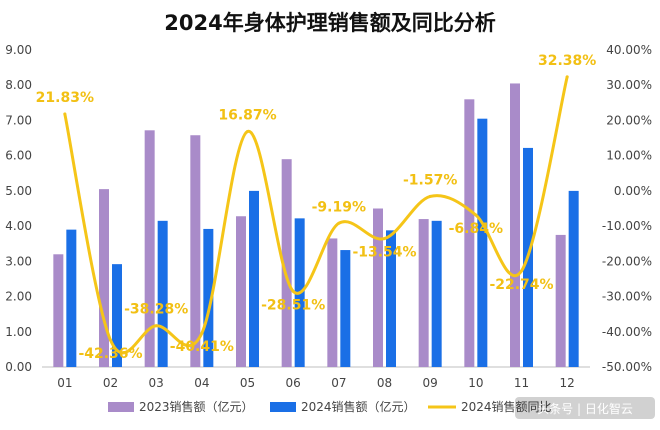 The height and width of the screenshot is (430, 660). Describe the element at coordinates (283, 407) in the screenshot. I see `legend-swatch-2024` at that location.